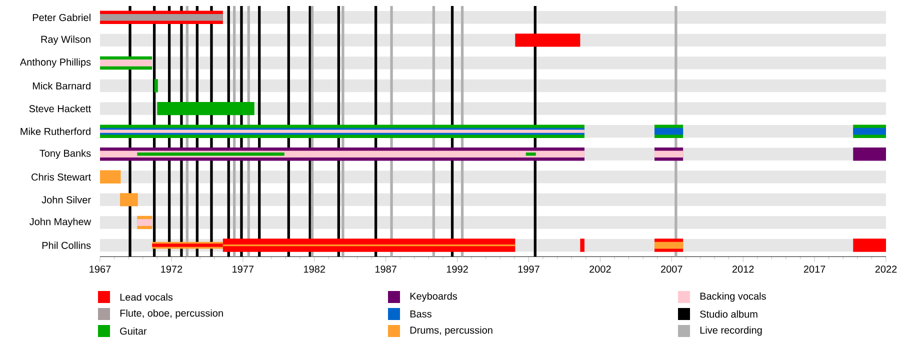 This screenshot has height=350, width=900. Describe the element at coordinates (66, 245) in the screenshot. I see `y-tick-label: Phil Collins` at that location.